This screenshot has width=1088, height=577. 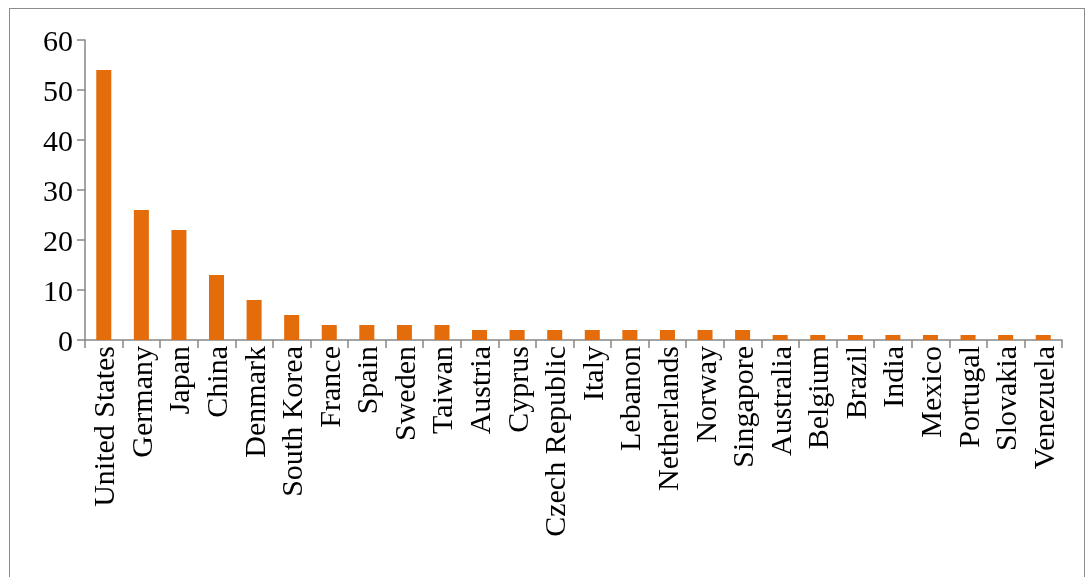 What do you see at coordinates (780, 401) in the screenshot?
I see `x-tick-label: Australia` at bounding box center [780, 401].